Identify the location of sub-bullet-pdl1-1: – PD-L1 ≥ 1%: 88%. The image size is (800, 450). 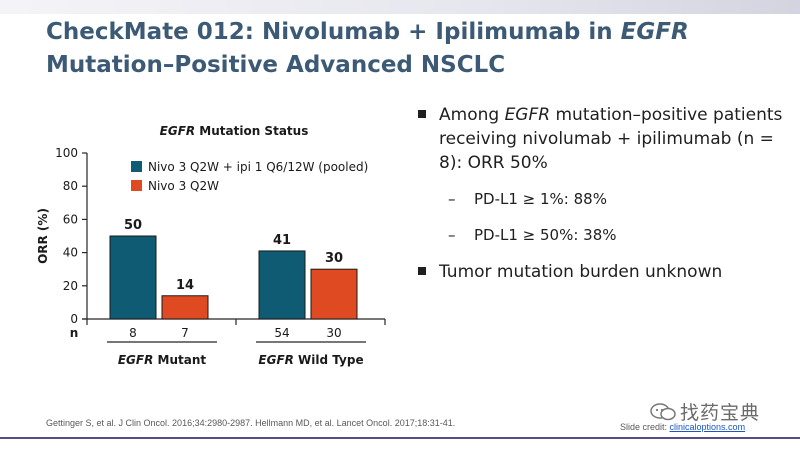
(603, 199).